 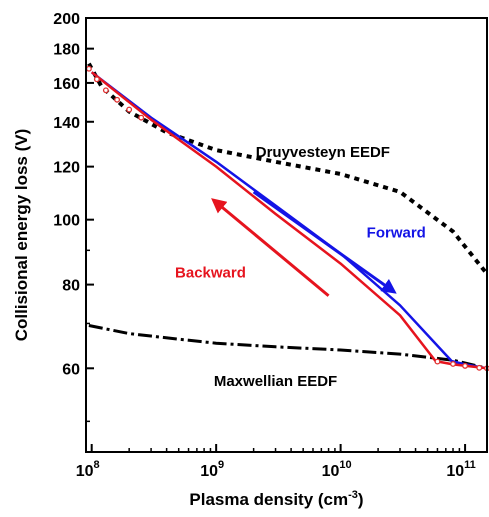 What do you see at coordinates (21, 235) in the screenshot?
I see `y-axis-title: Collisional energy loss (V)` at bounding box center [21, 235].